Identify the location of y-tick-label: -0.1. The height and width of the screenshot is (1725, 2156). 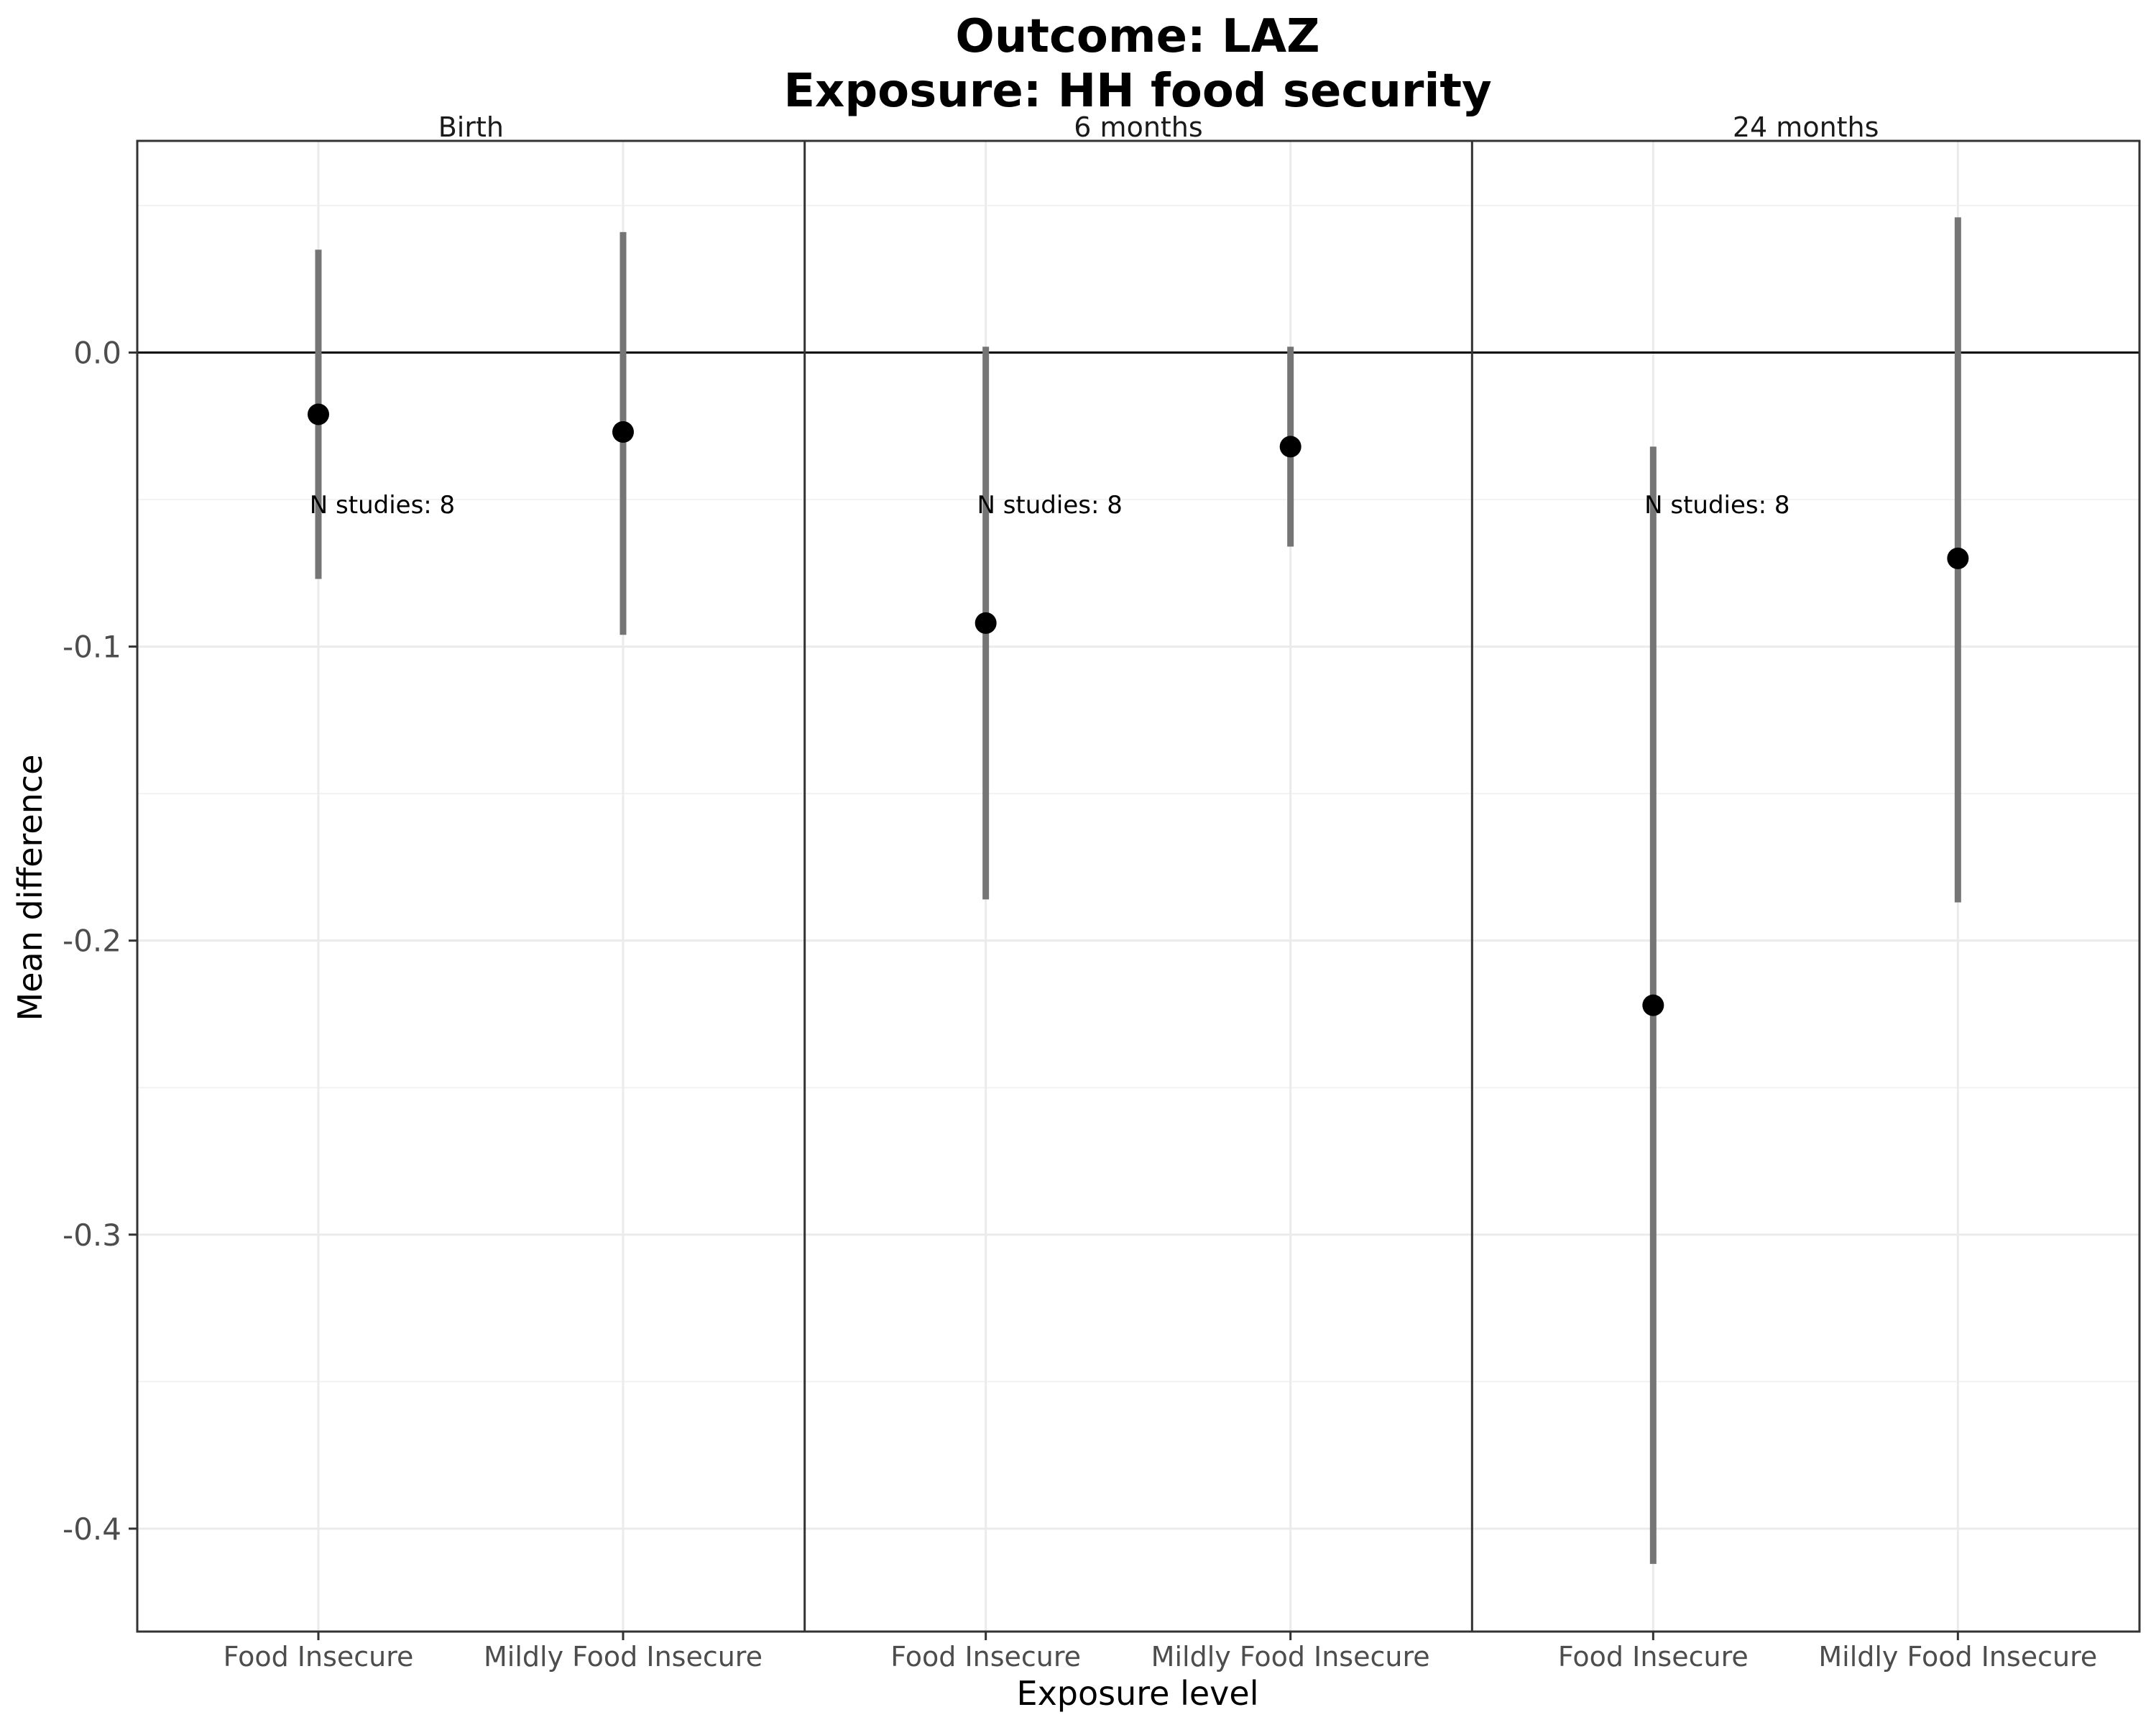
(92, 647).